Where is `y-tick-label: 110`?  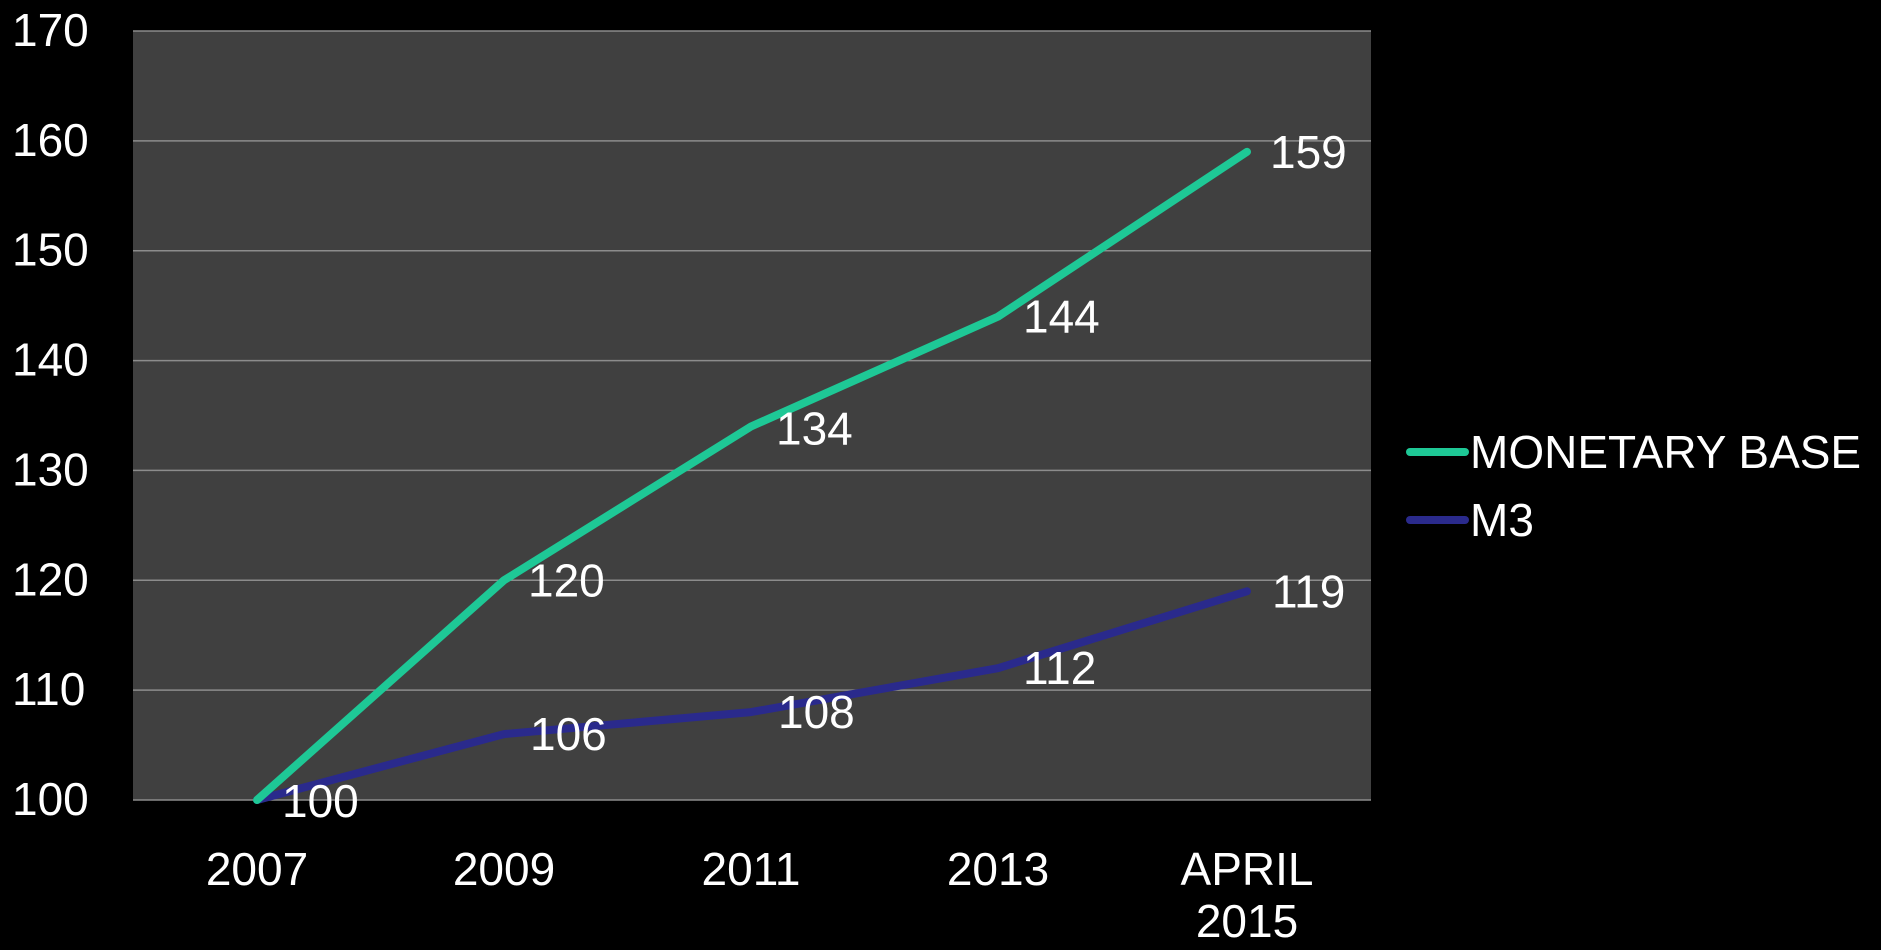
y-tick-label: 110 is located at coordinates (48, 689).